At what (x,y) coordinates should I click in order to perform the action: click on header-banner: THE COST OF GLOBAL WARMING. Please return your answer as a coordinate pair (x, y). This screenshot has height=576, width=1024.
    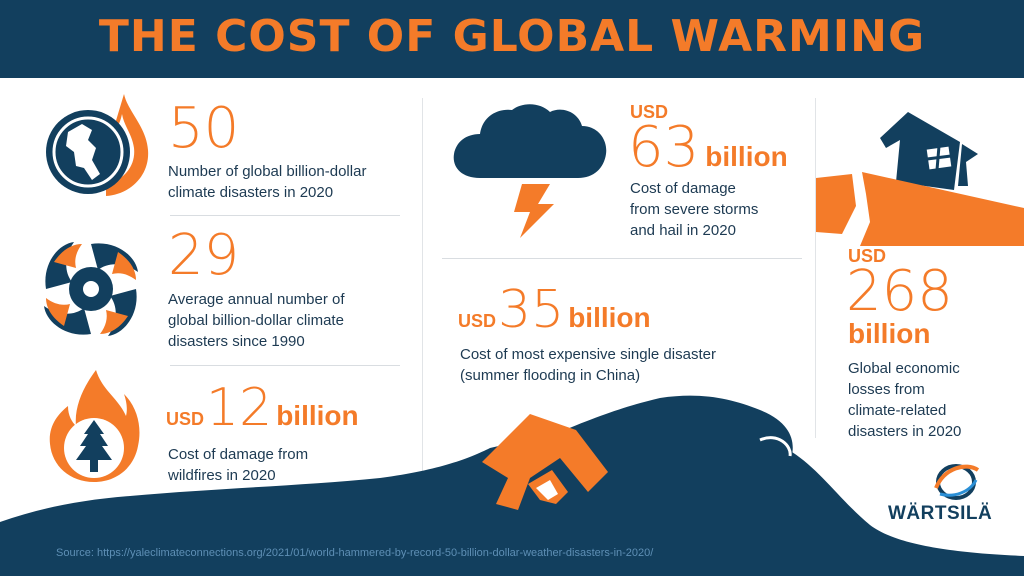
    Looking at the image, I should click on (512, 39).